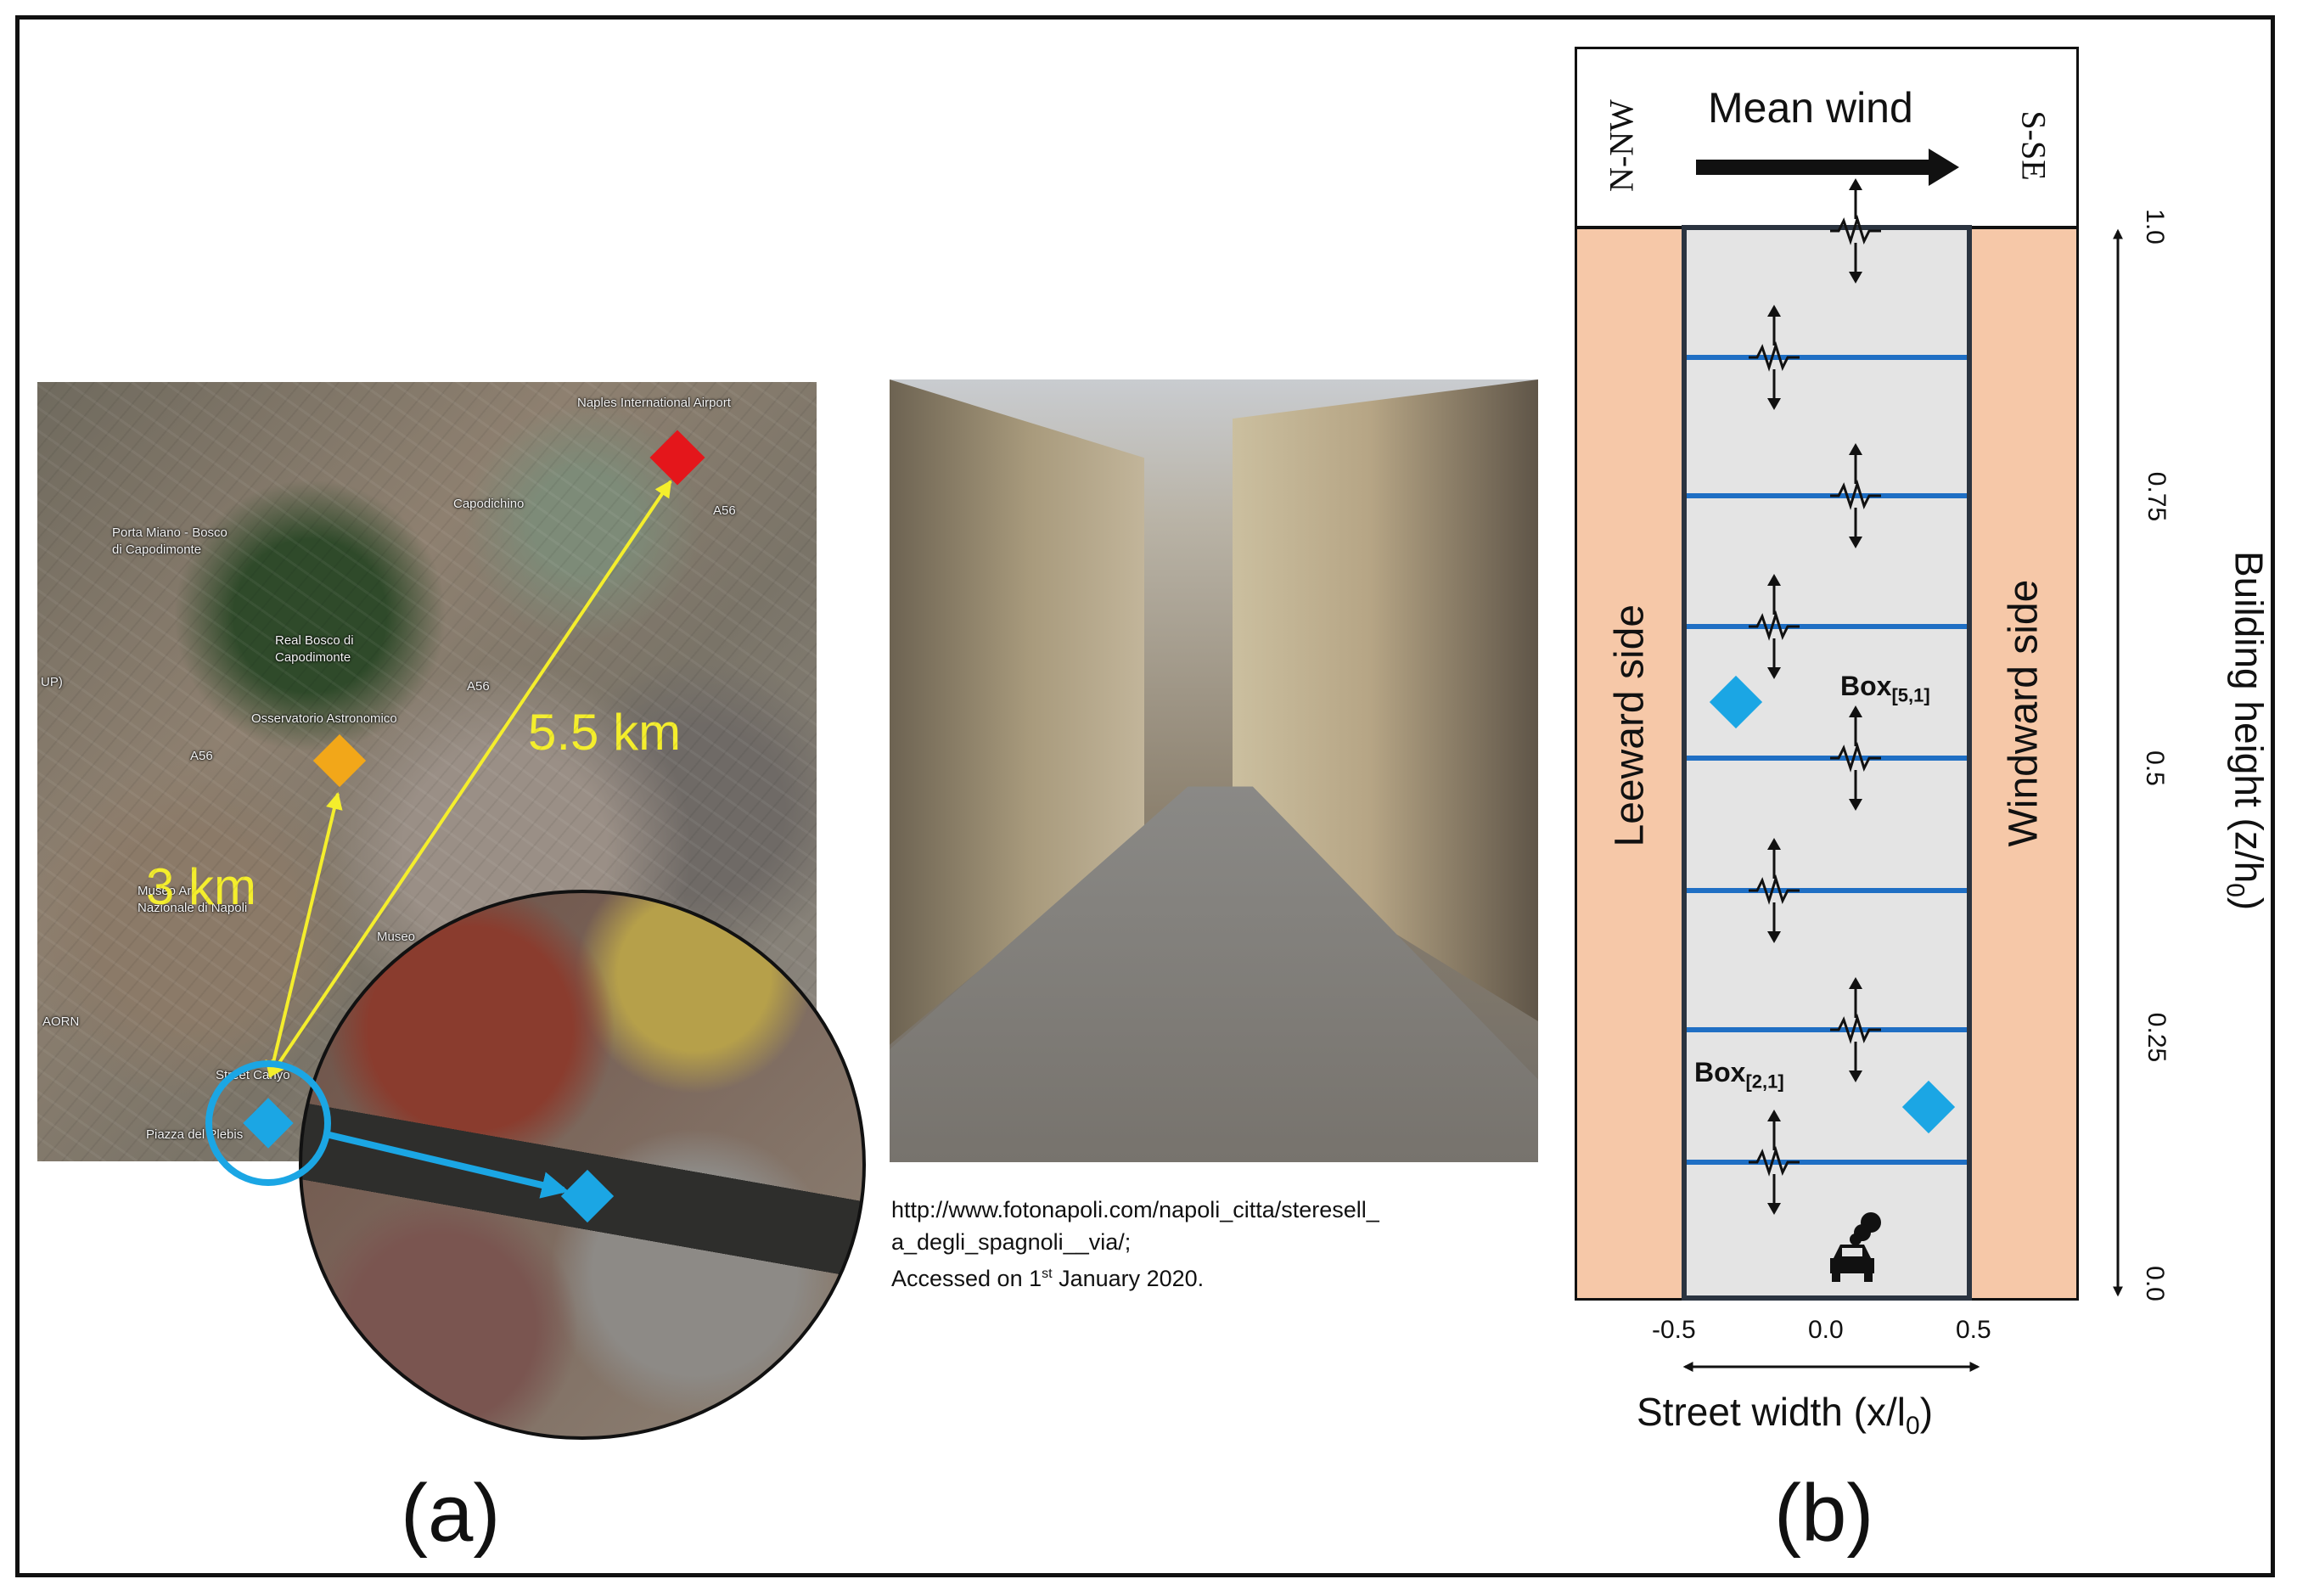 The image size is (2297, 1596). Describe the element at coordinates (451, 1513) in the screenshot. I see `panel-label-a: (a)` at that location.